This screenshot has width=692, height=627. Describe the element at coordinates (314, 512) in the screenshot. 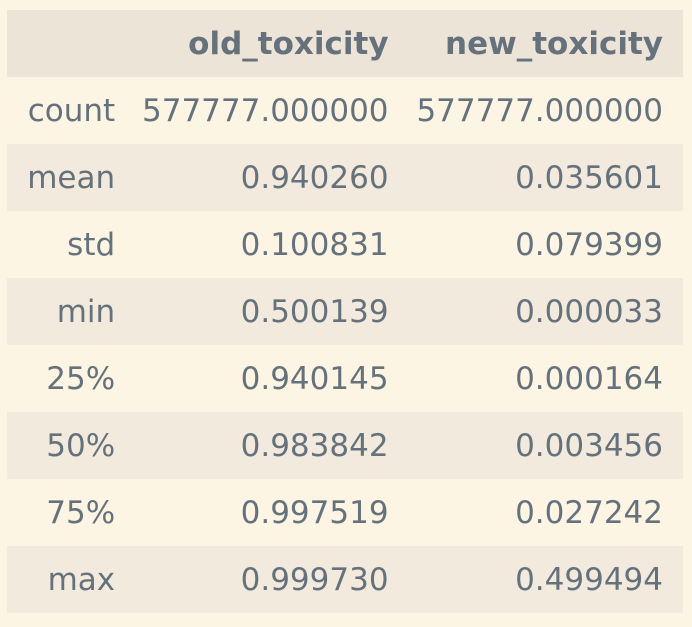

I see `cell-old-toxicity: 0.997519` at that location.